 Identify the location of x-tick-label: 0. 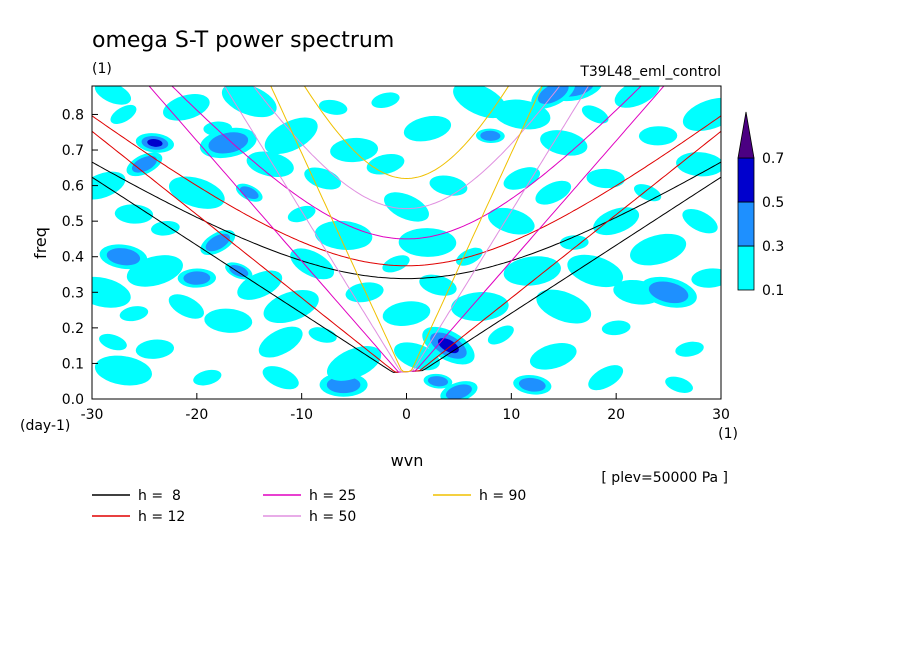
(406, 415).